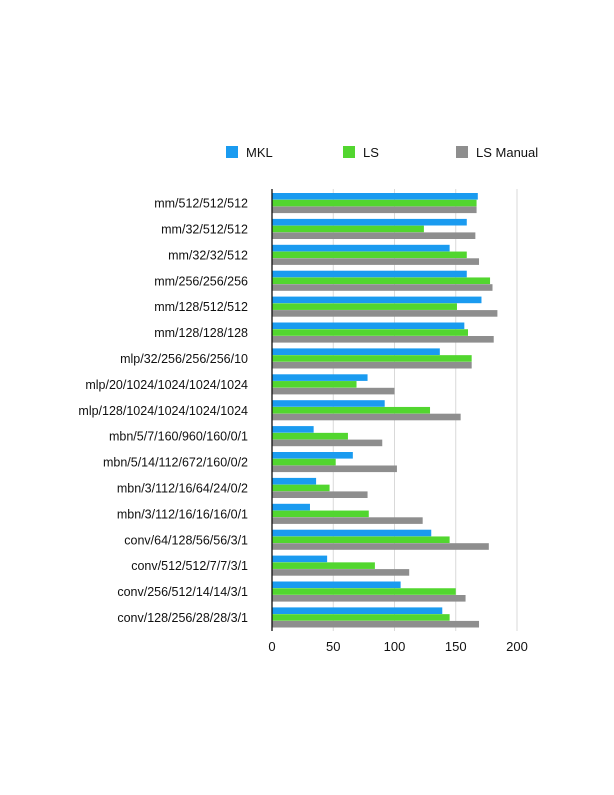 The height and width of the screenshot is (795, 614). Describe the element at coordinates (166, 385) in the screenshot. I see `category-label: mlp/20/1024/1024/1024/1024` at that location.